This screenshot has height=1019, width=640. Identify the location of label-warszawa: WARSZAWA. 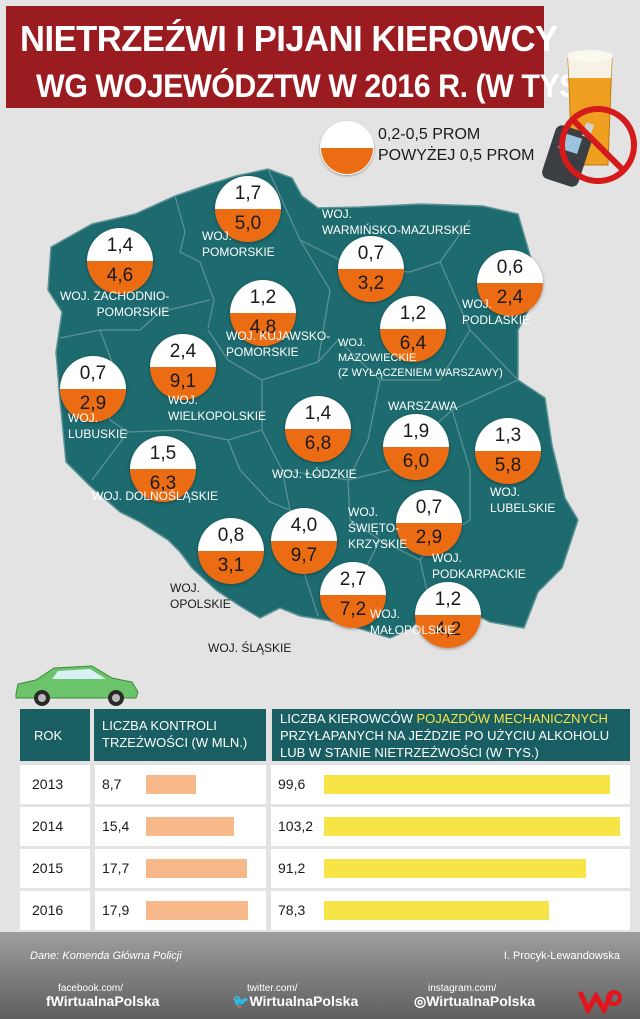
(423, 406).